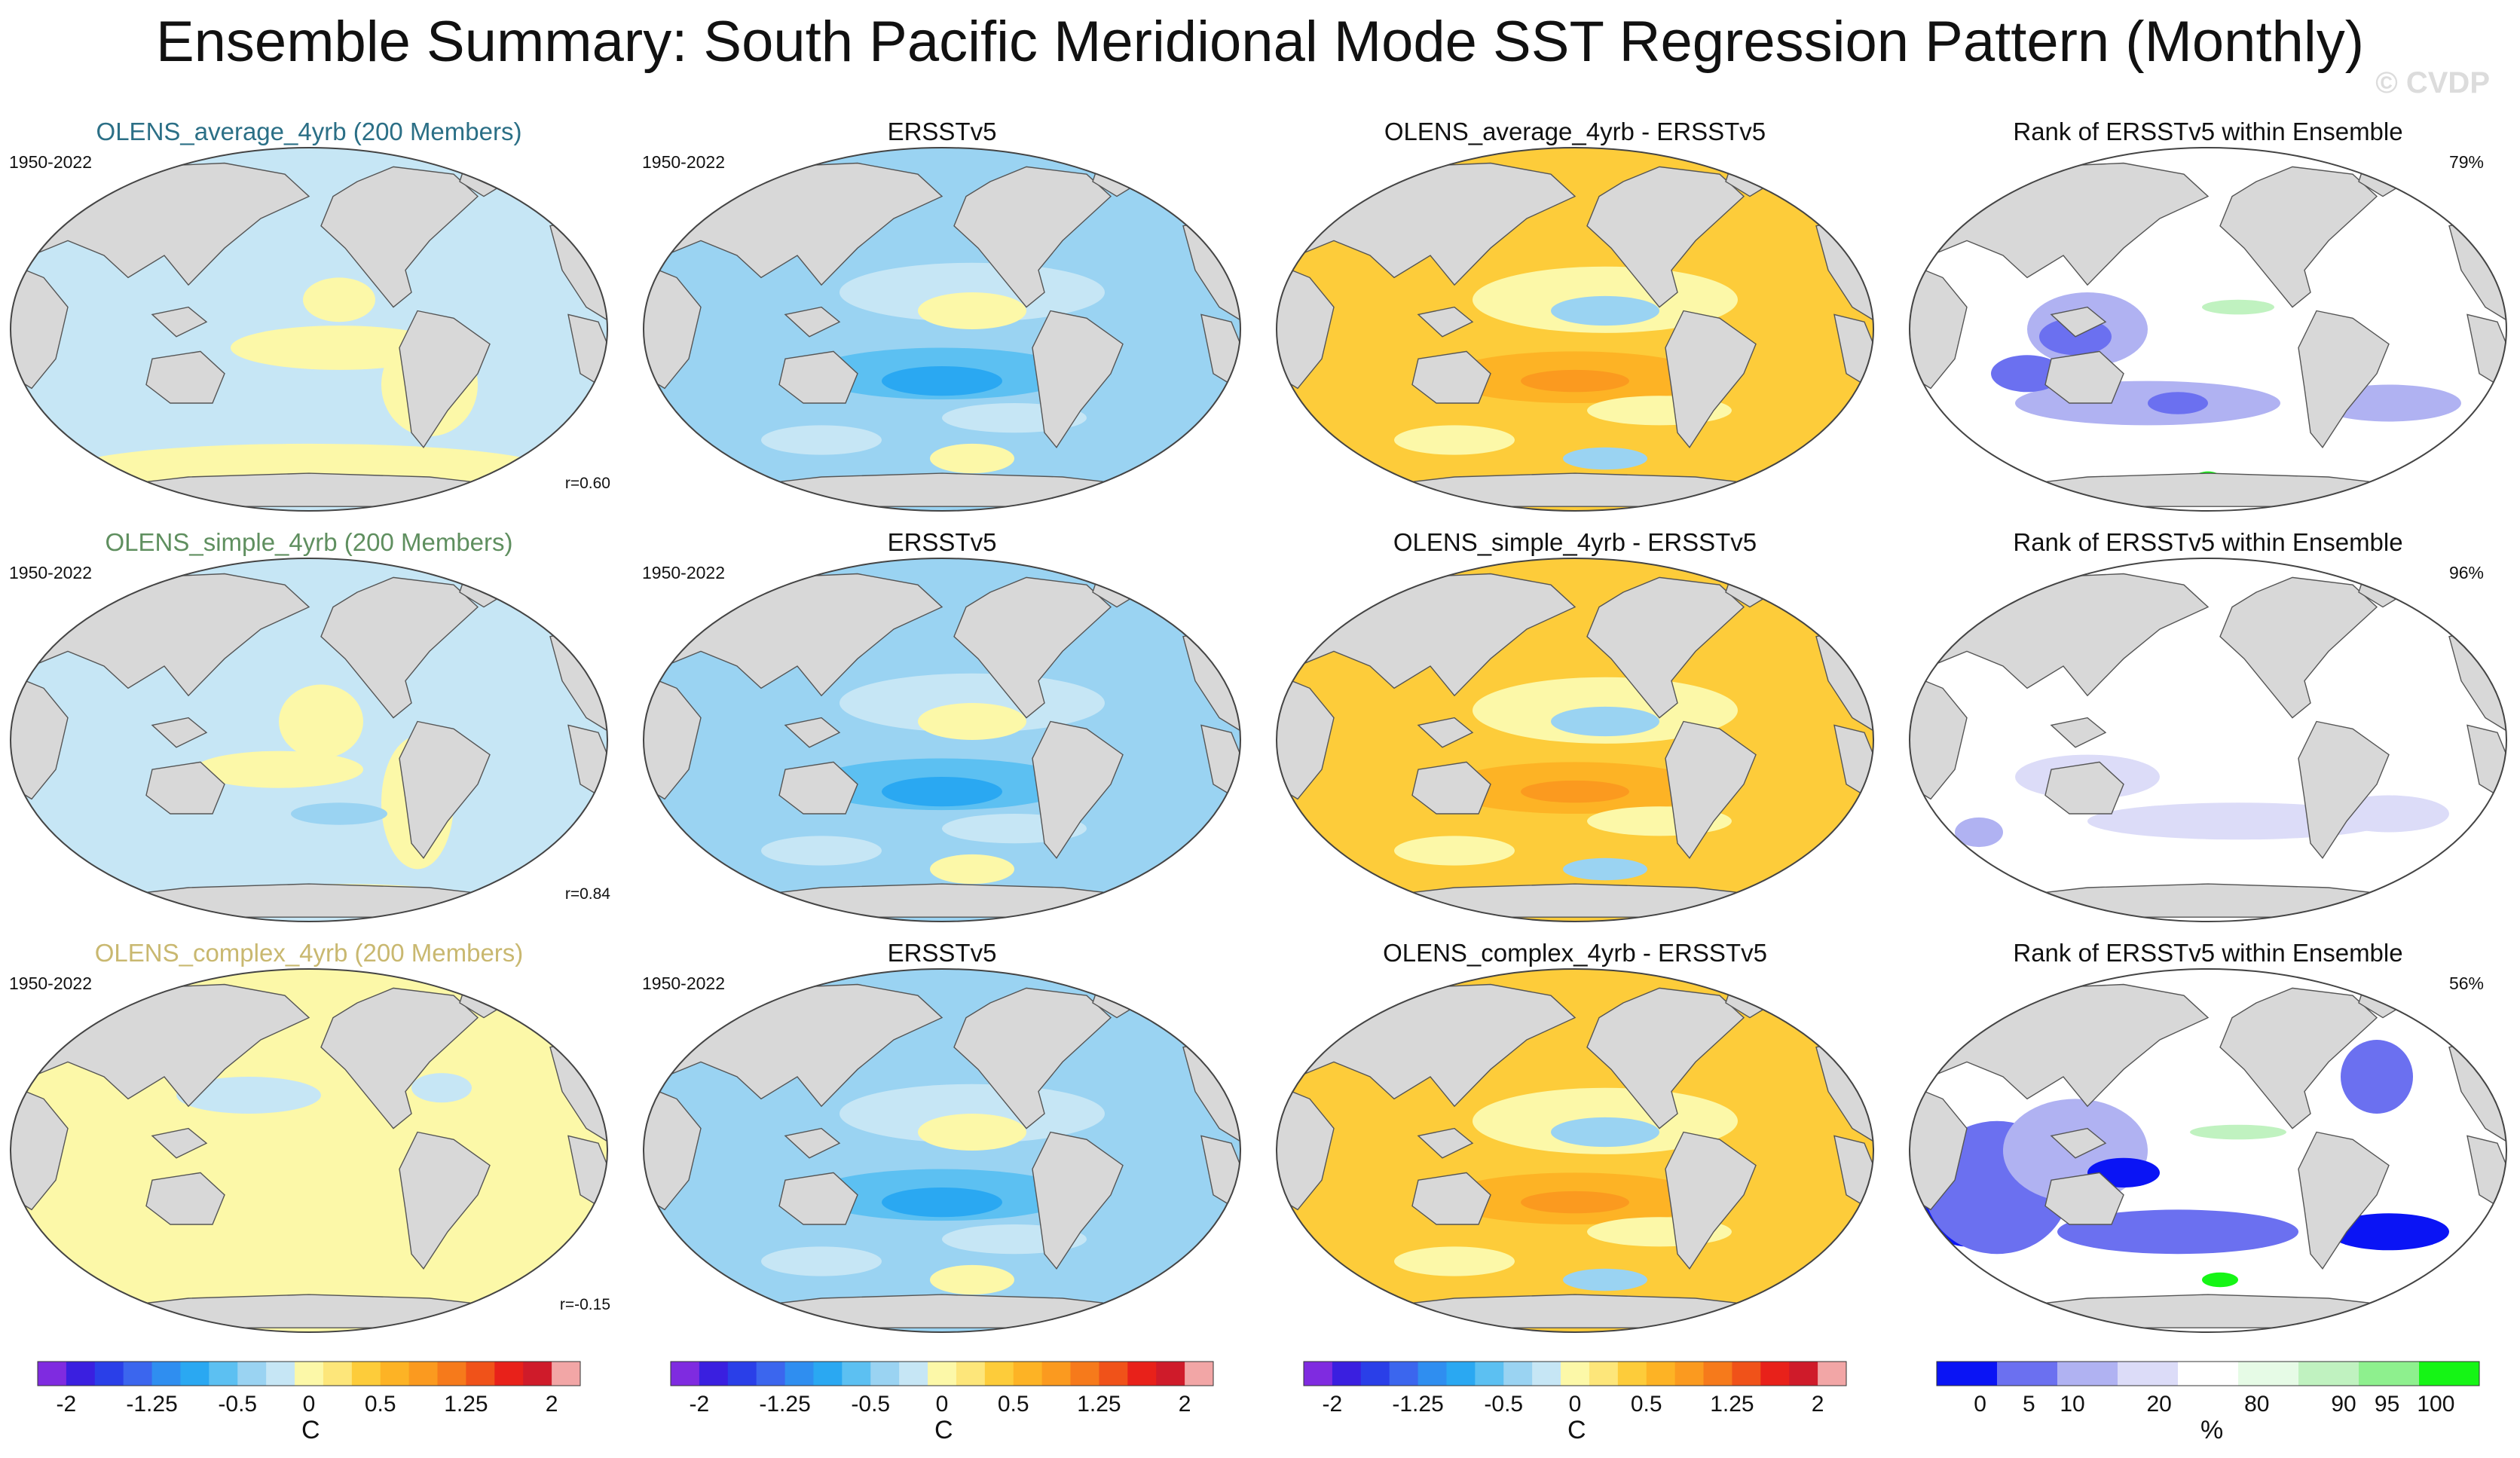 This screenshot has height=1458, width=2520. I want to click on panel-obs-row1: ERSSTv5 1950-2022, so click(942, 318).